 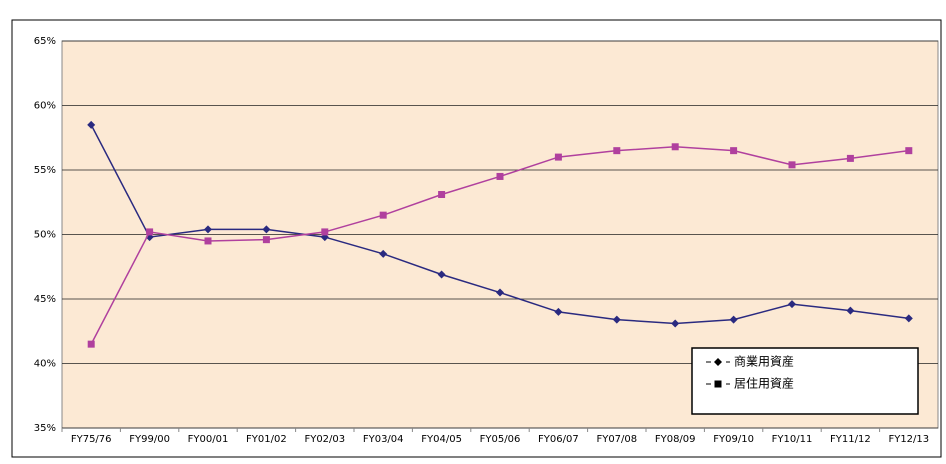 What do you see at coordinates (266, 439) in the screenshot?
I see `x-tick-label: FY01/02` at bounding box center [266, 439].